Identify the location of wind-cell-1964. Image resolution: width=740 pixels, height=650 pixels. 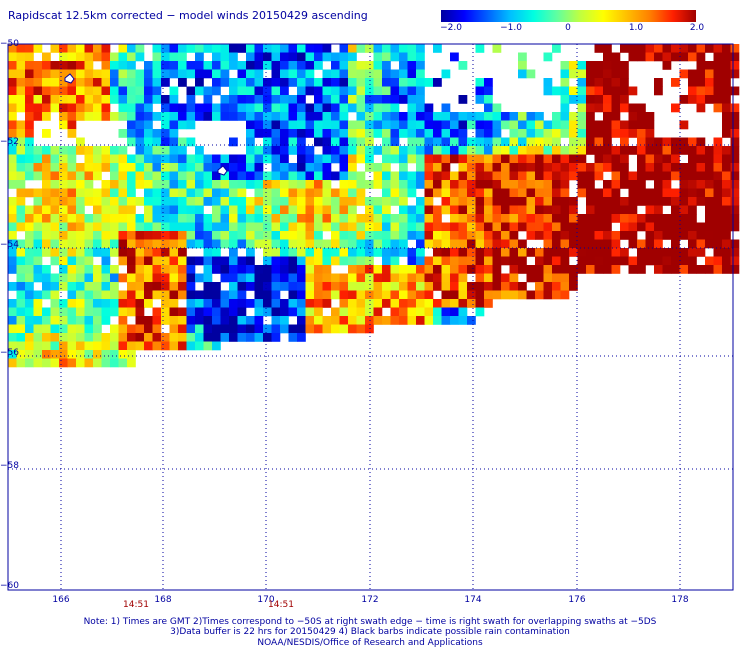
(63, 278).